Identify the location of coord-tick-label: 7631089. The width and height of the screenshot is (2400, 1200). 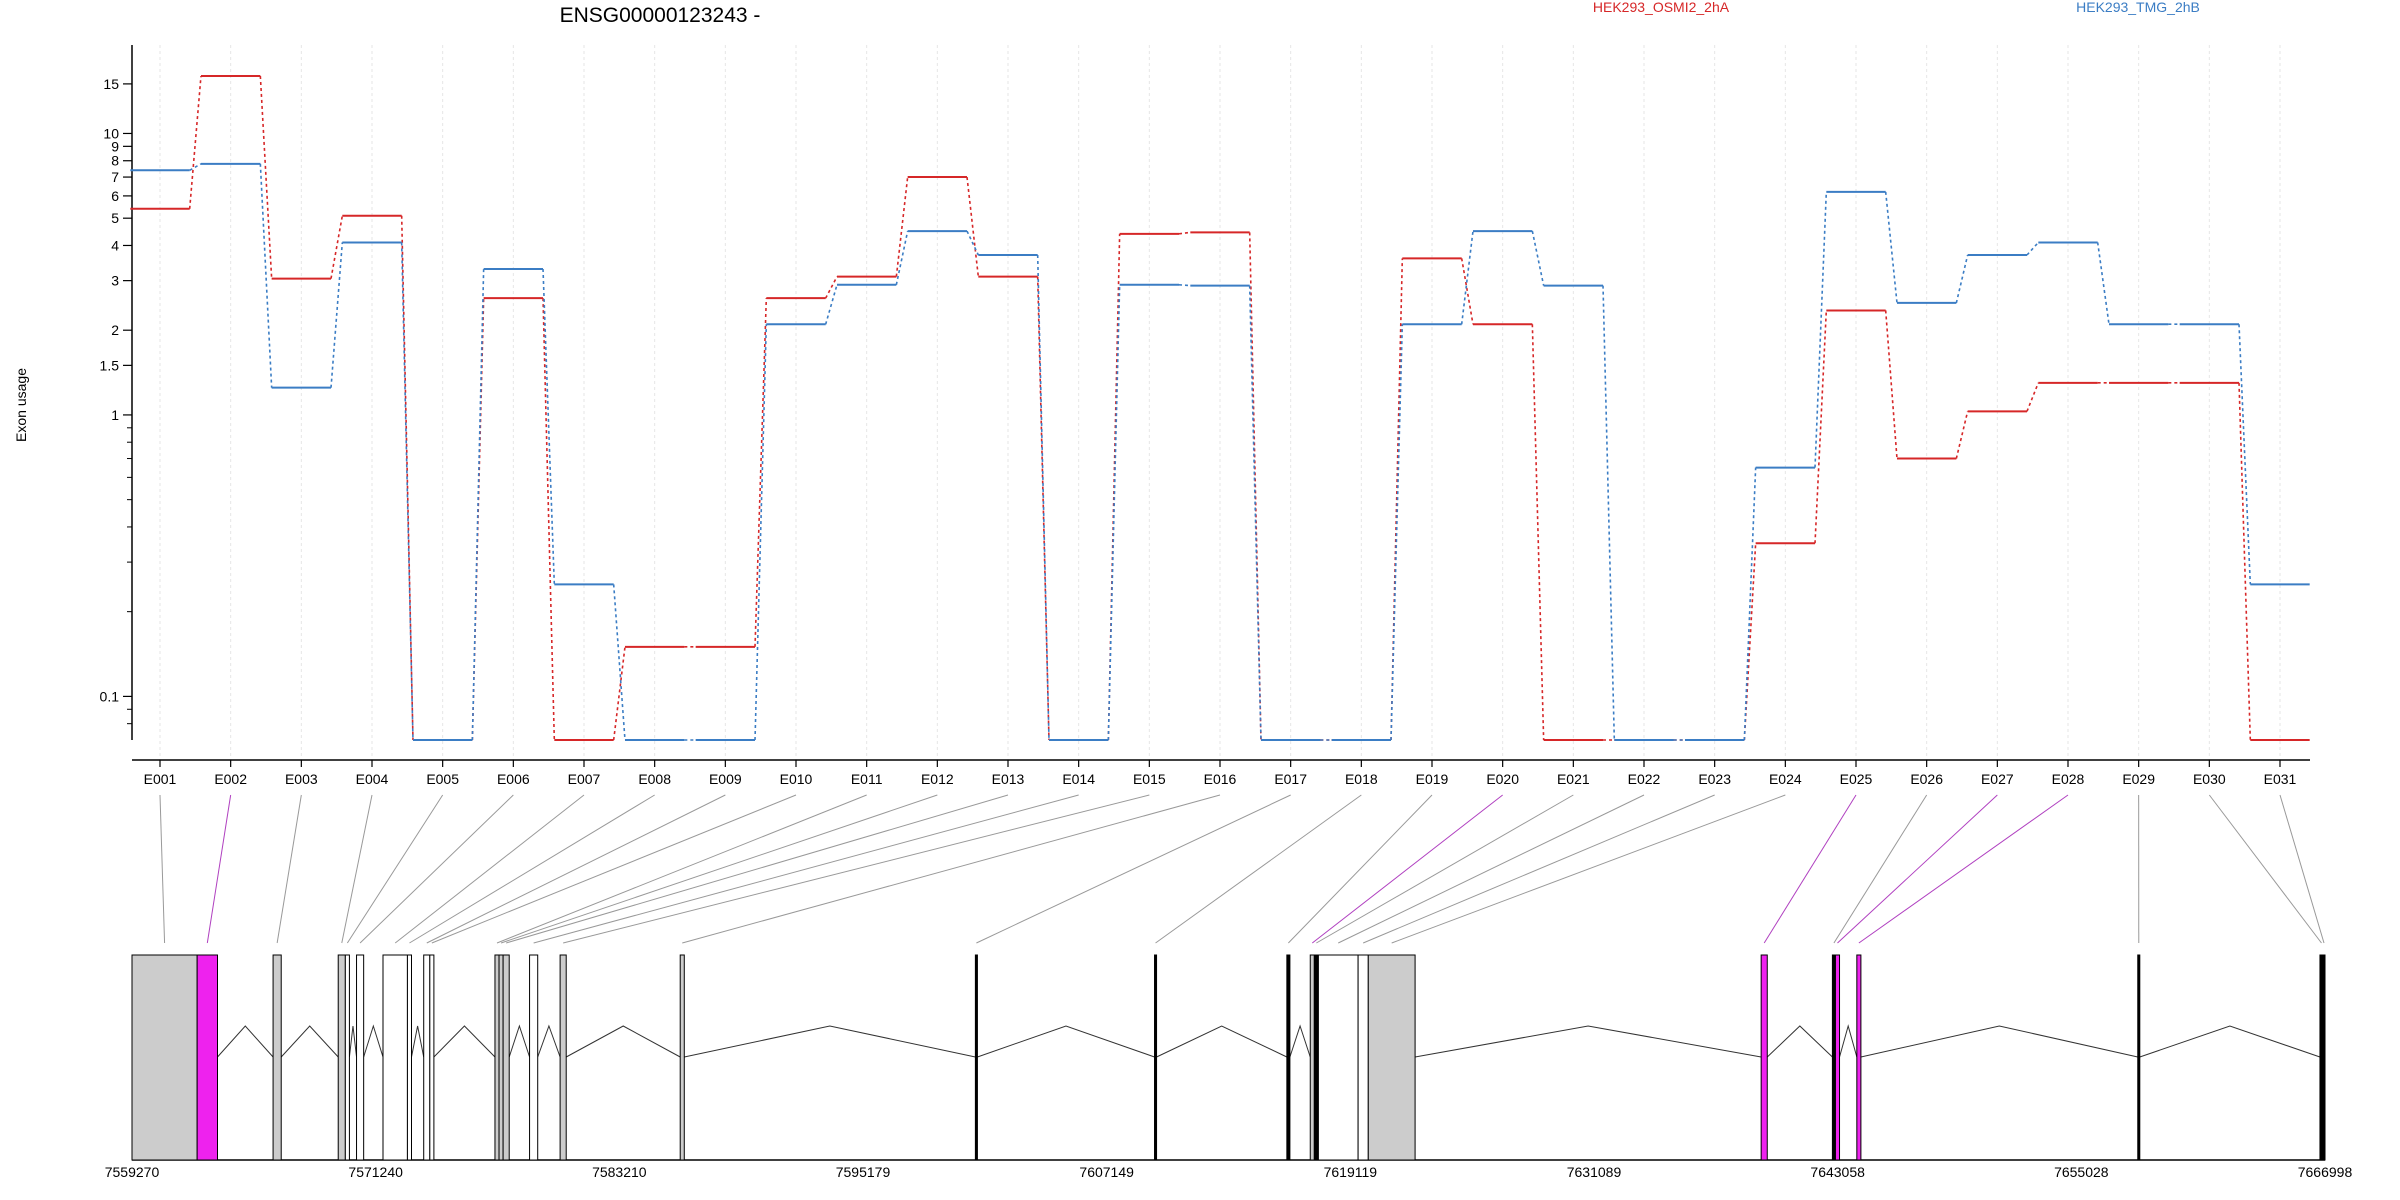
(1594, 1172).